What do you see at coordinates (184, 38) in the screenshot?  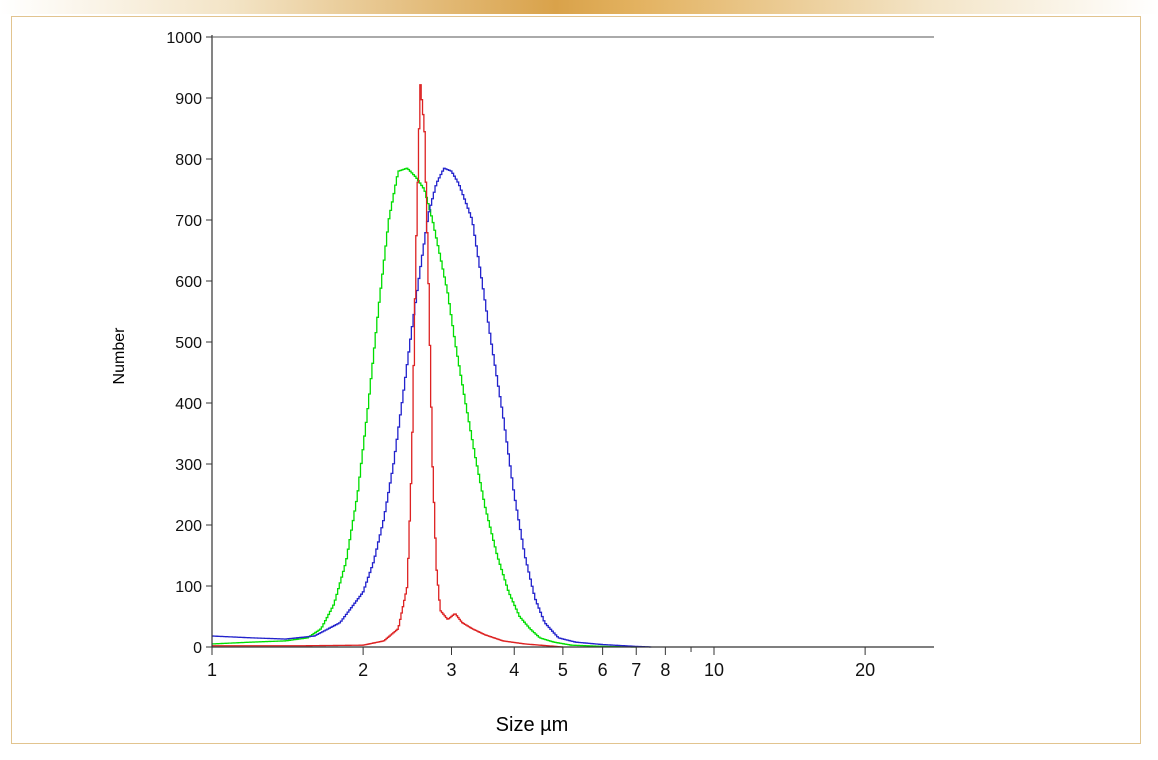 I see `y-tick-label: 1000` at bounding box center [184, 38].